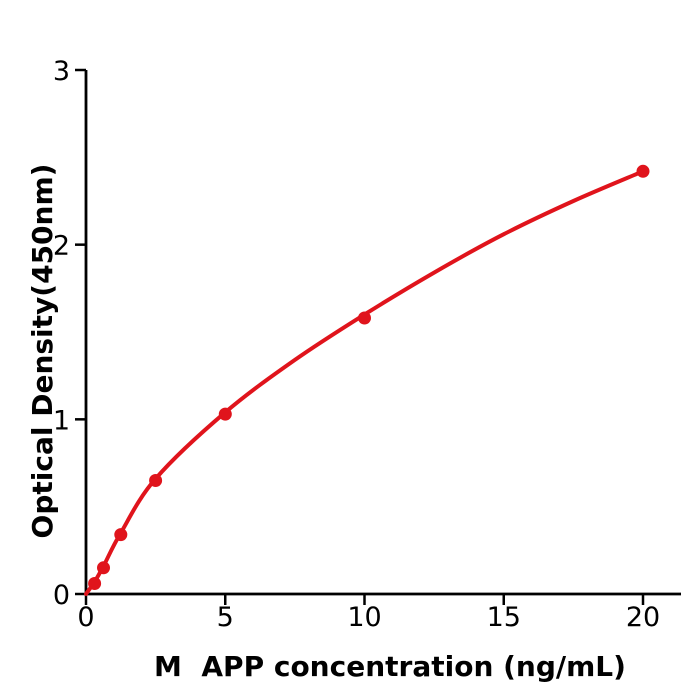 This screenshot has height=700, width=700. Describe the element at coordinates (225, 617) in the screenshot. I see `x-tick-label: 5` at that location.